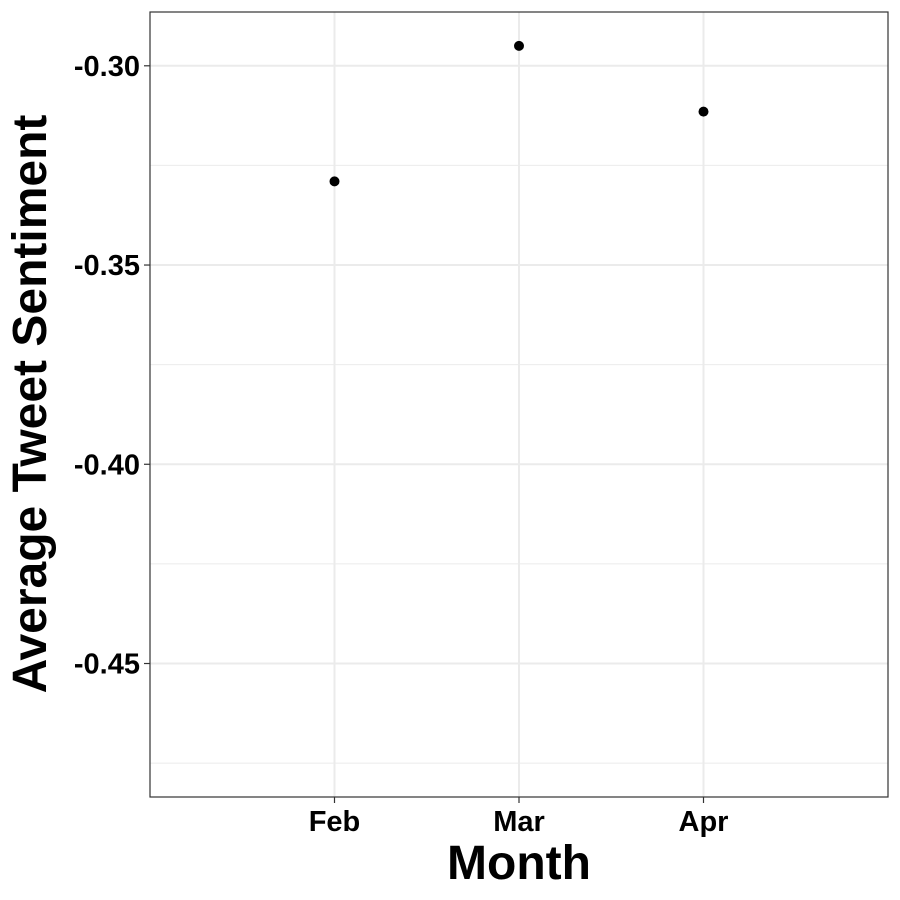  Describe the element at coordinates (112, 366) in the screenshot. I see `y-axis: -0.30 -0.35 -0.40 -0.45` at that location.